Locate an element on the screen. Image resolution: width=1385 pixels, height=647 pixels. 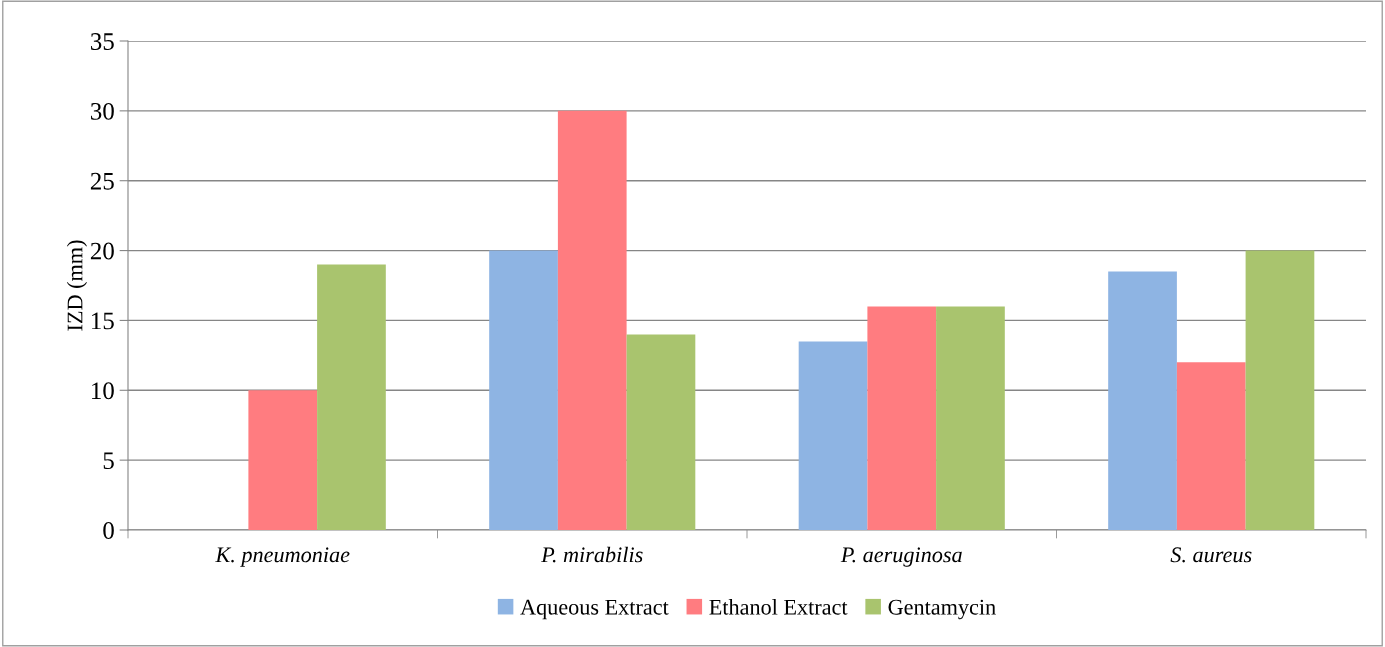
legend-label: Aqueous Extract is located at coordinates (594, 609).